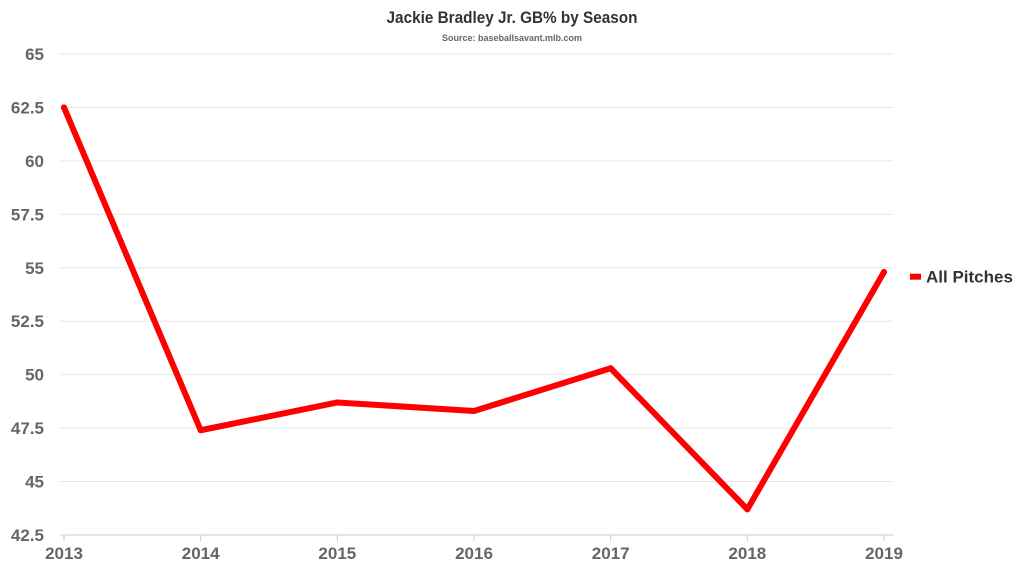 This screenshot has width=1024, height=576. Describe the element at coordinates (34, 375) in the screenshot. I see `y-tick-label: 50` at that location.